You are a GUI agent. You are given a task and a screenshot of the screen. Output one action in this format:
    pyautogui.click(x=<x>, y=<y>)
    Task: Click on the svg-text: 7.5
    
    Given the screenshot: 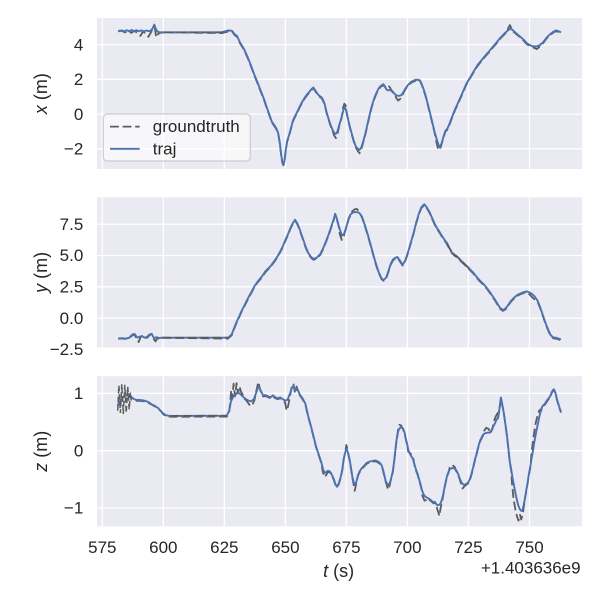 What is the action you would take?
    pyautogui.click(x=72, y=224)
    